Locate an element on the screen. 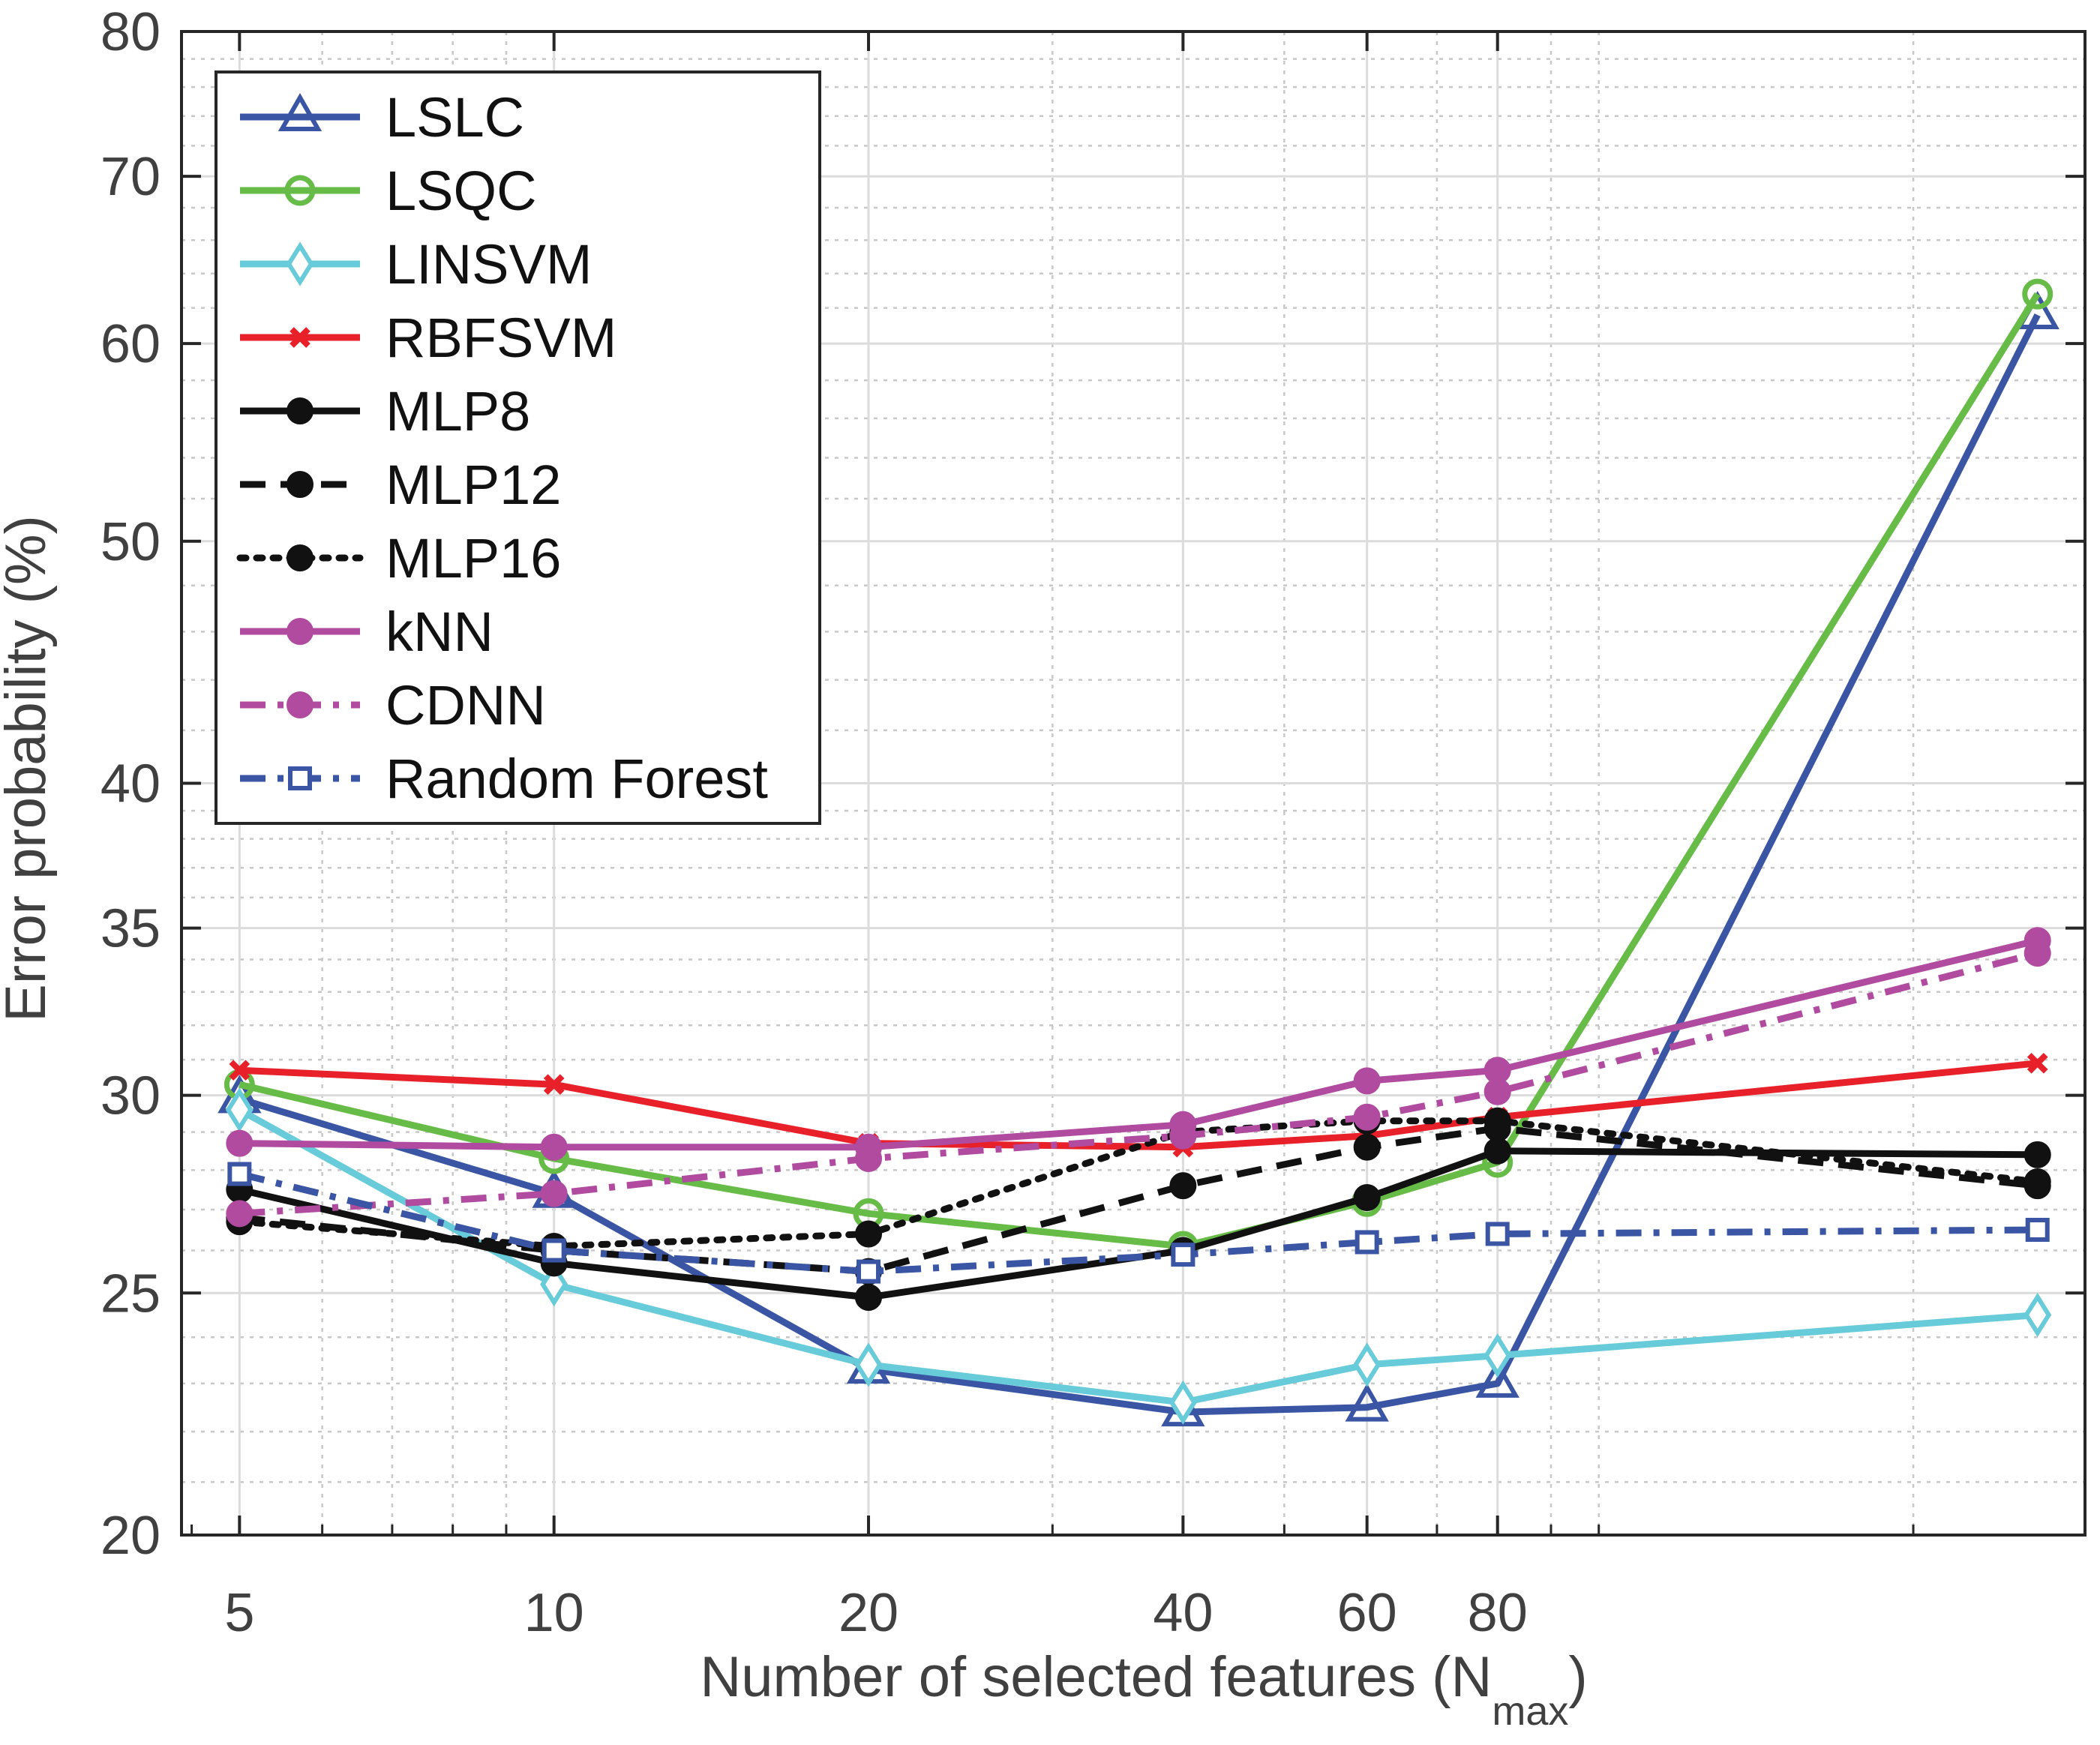 This screenshot has height=1745, width=2100. x-tick-label: 60 is located at coordinates (1367, 1613).